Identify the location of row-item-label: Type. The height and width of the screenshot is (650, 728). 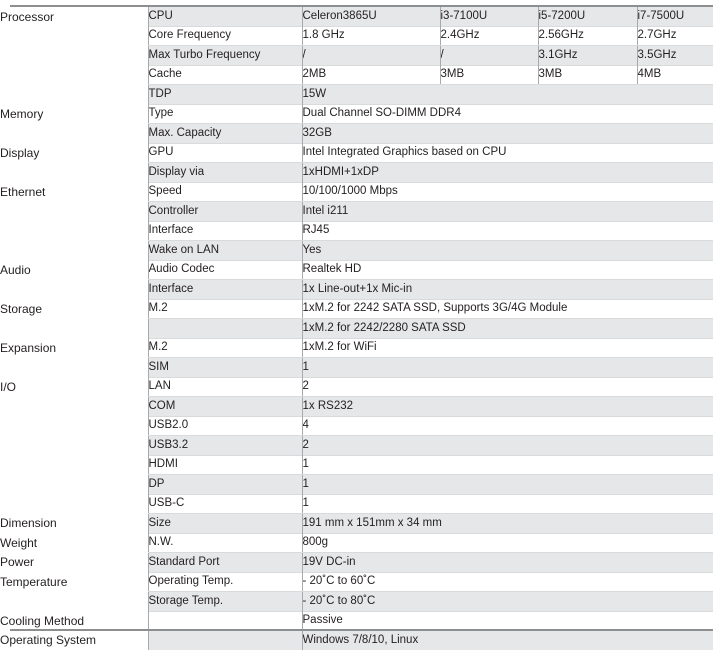
(224, 113).